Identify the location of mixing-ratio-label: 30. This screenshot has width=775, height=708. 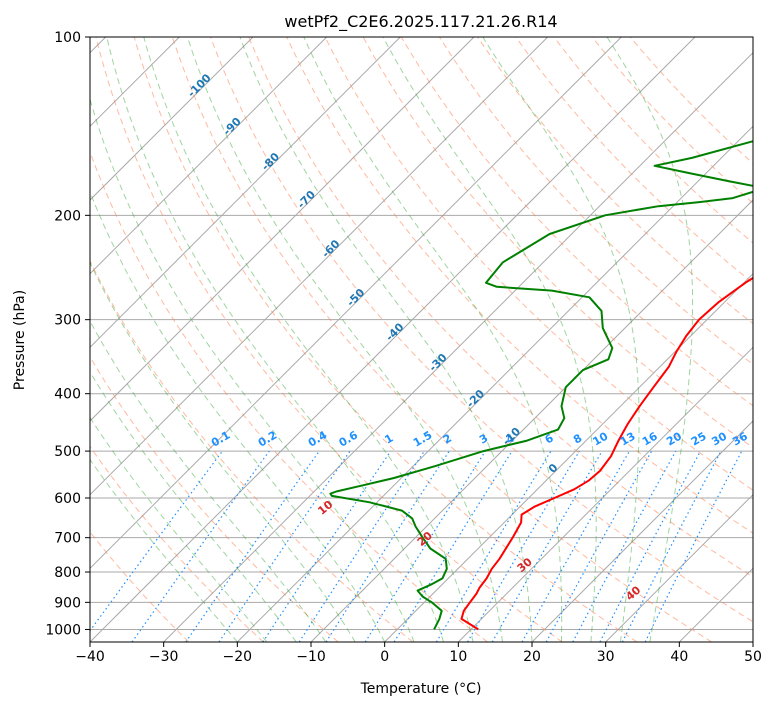
(719, 438).